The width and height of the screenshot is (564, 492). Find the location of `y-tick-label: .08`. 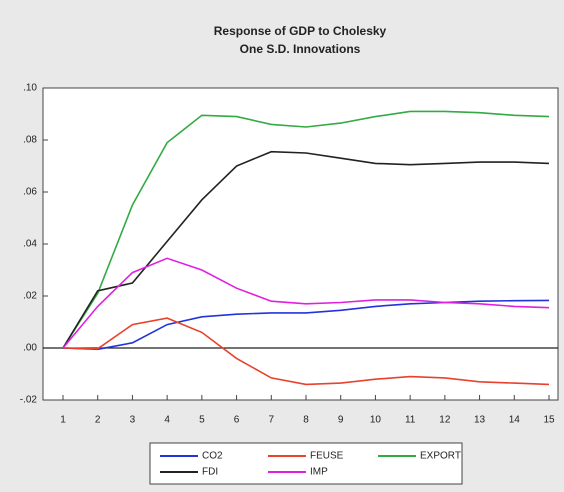

y-tick-label: .08 is located at coordinates (30, 140).